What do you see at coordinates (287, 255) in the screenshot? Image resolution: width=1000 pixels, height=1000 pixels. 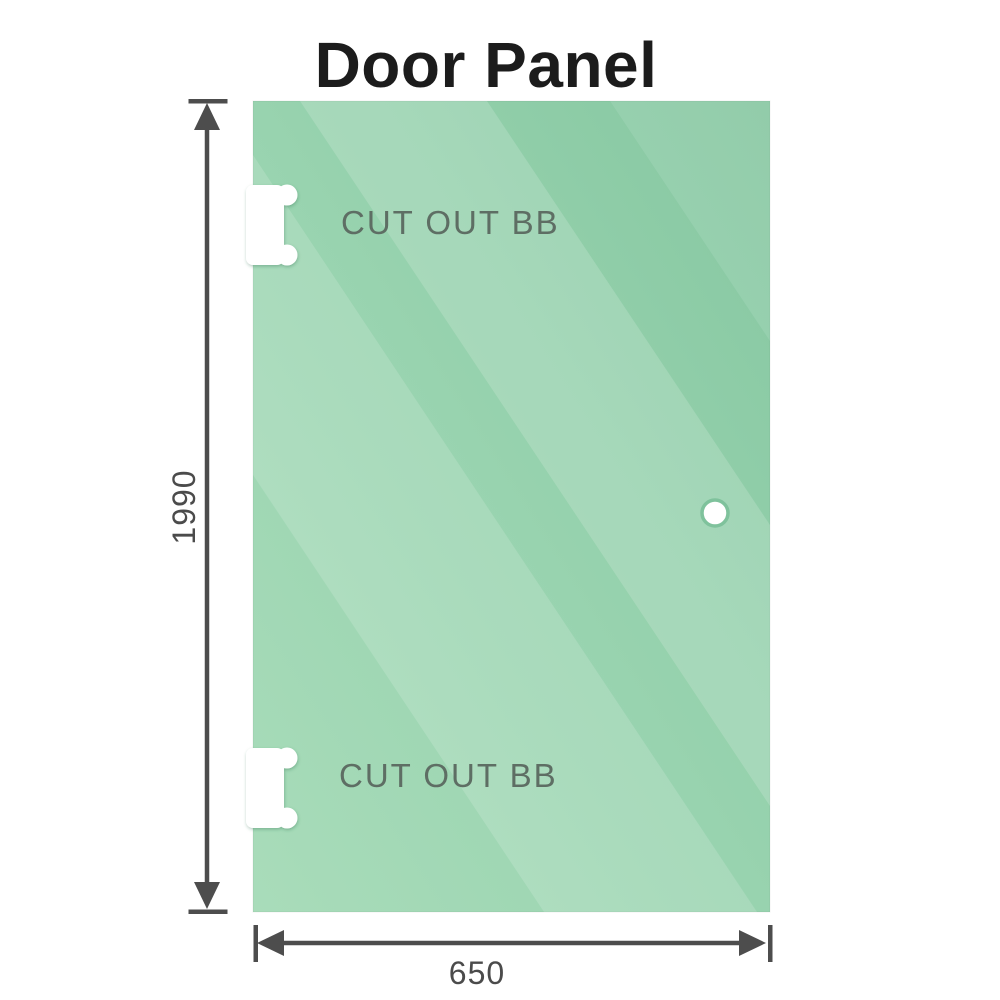 I see `hinge-cutout-top-hole-lower` at bounding box center [287, 255].